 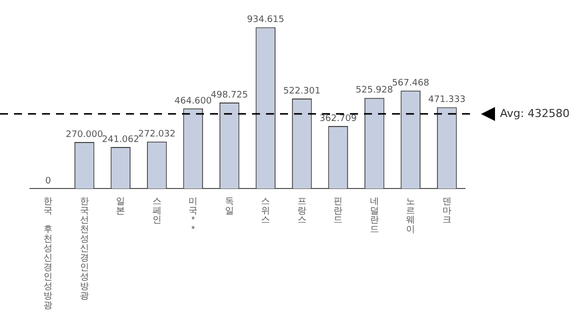 What do you see at coordinates (411, 215) in the screenshot?
I see `x-tick-label: 노르웨이` at bounding box center [411, 215].